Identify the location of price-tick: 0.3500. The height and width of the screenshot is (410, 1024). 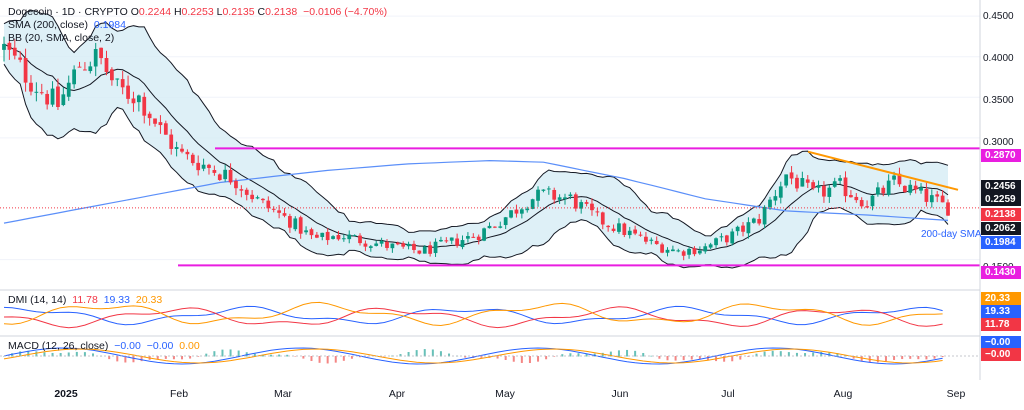
(998, 100).